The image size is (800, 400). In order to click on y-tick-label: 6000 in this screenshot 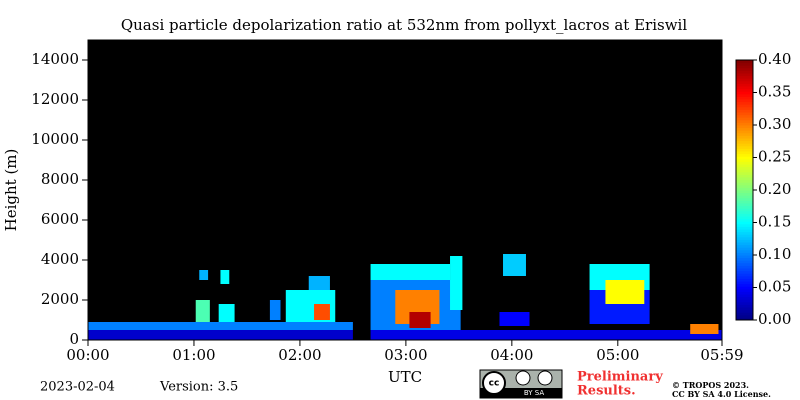, I will do `click(60, 219)`.